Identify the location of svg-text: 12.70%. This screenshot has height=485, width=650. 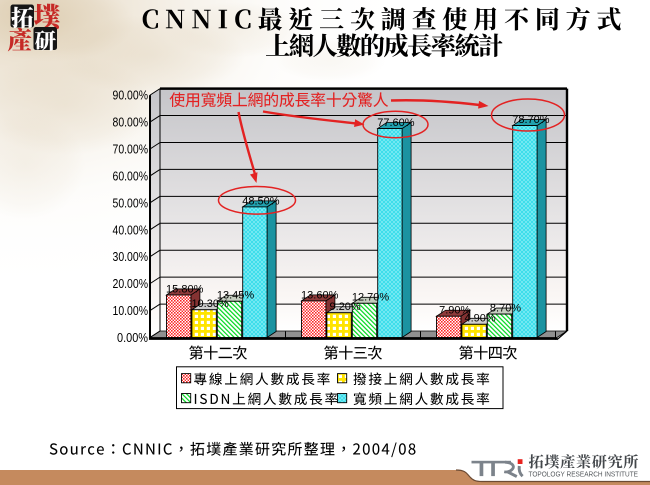
(371, 298).